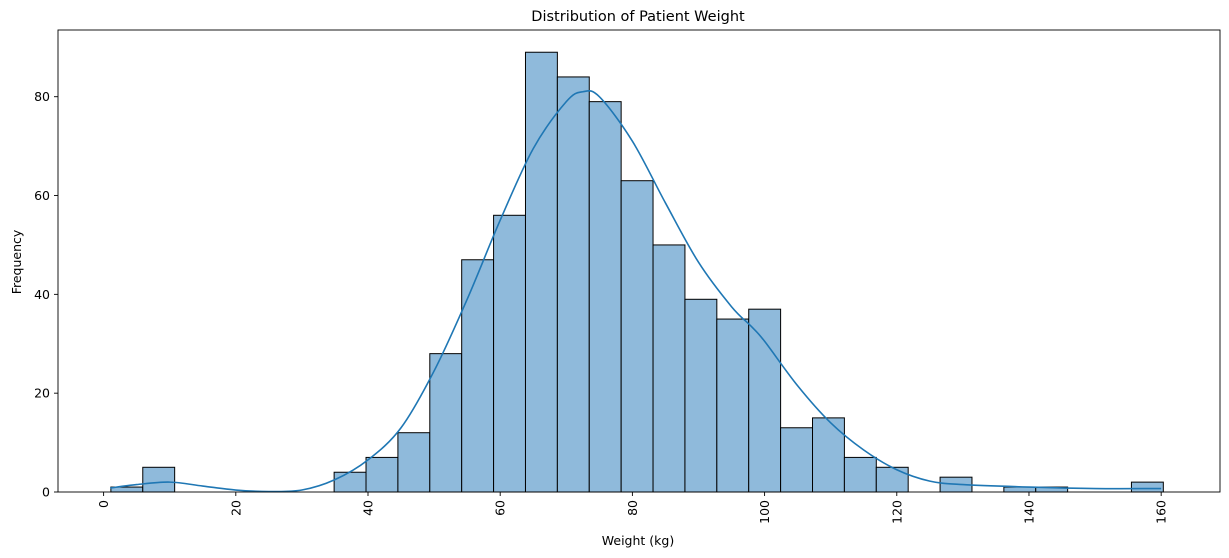 The width and height of the screenshot is (1229, 558). What do you see at coordinates (46, 492) in the screenshot?
I see `y-tick-label: 0` at bounding box center [46, 492].